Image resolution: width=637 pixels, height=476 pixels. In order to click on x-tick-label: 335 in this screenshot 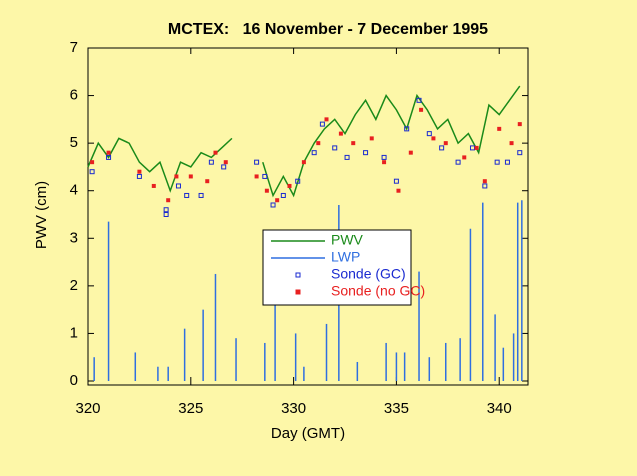, I will do `click(396, 408)`.